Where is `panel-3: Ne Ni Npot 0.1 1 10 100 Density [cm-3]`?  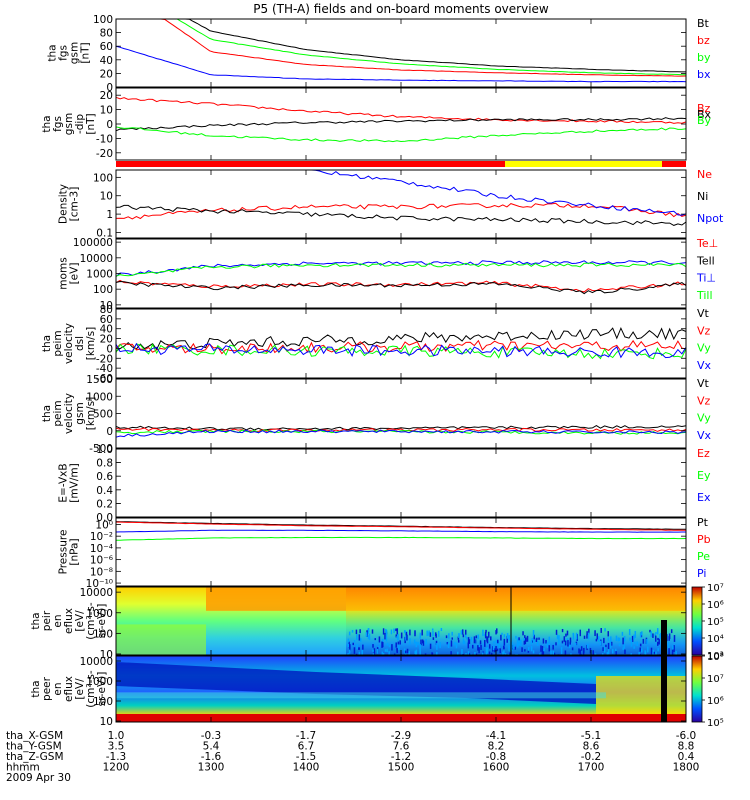
panel-3: Ne Ni Npot 0.1 1 10 100 Density [cm-3] is located at coordinates (391, 203).